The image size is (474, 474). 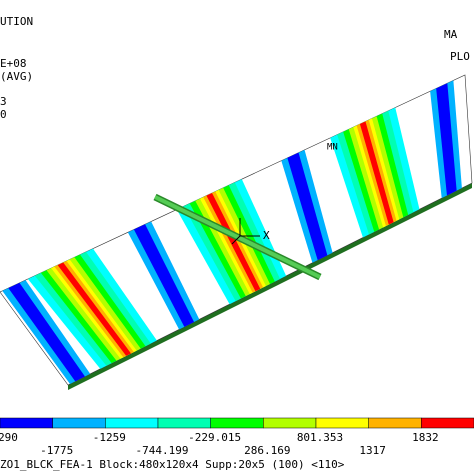 What do you see at coordinates (109, 437) in the screenshot?
I see `legend-label: -1259` at bounding box center [109, 437].